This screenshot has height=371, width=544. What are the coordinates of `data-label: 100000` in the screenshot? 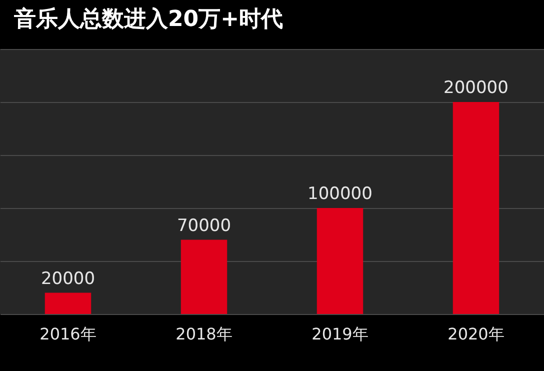 It's located at (340, 194).